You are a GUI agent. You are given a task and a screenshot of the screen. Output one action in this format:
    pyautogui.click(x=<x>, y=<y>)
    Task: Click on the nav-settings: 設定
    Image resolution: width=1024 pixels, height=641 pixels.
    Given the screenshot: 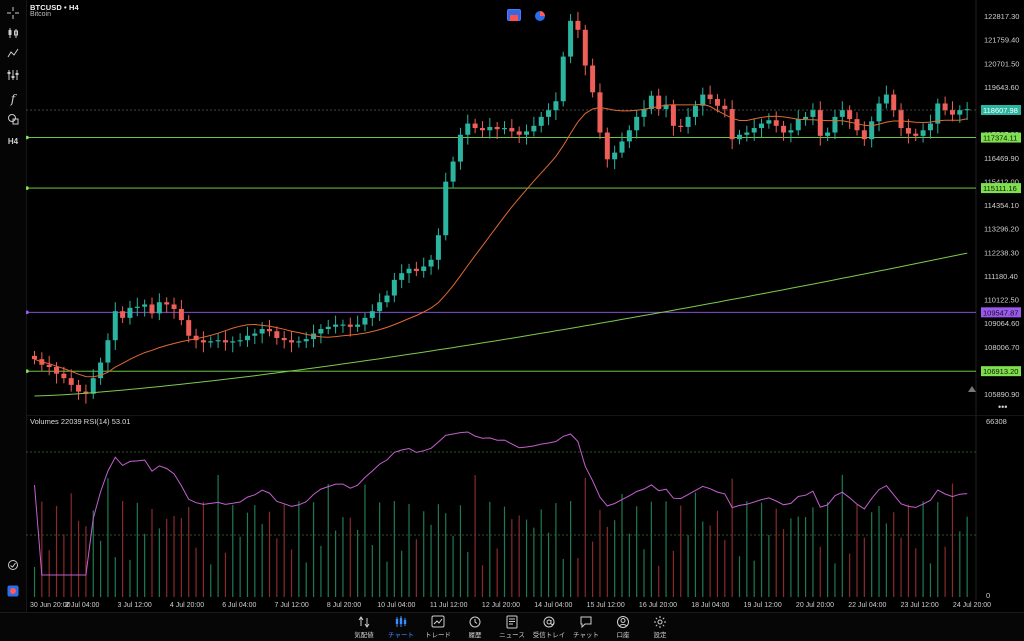 What is the action you would take?
    pyautogui.click(x=660, y=627)
    